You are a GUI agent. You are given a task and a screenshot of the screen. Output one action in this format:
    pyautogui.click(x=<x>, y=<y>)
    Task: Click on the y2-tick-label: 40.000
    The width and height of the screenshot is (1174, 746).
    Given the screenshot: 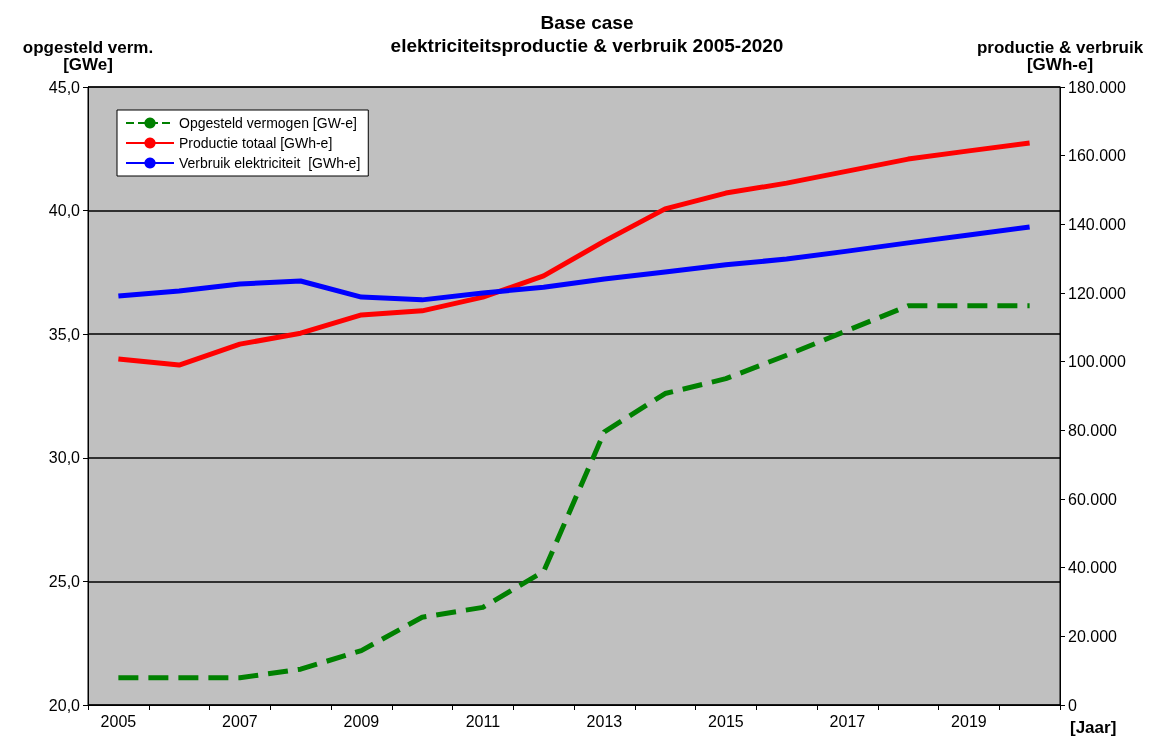 What is the action you would take?
    pyautogui.click(x=1093, y=568)
    